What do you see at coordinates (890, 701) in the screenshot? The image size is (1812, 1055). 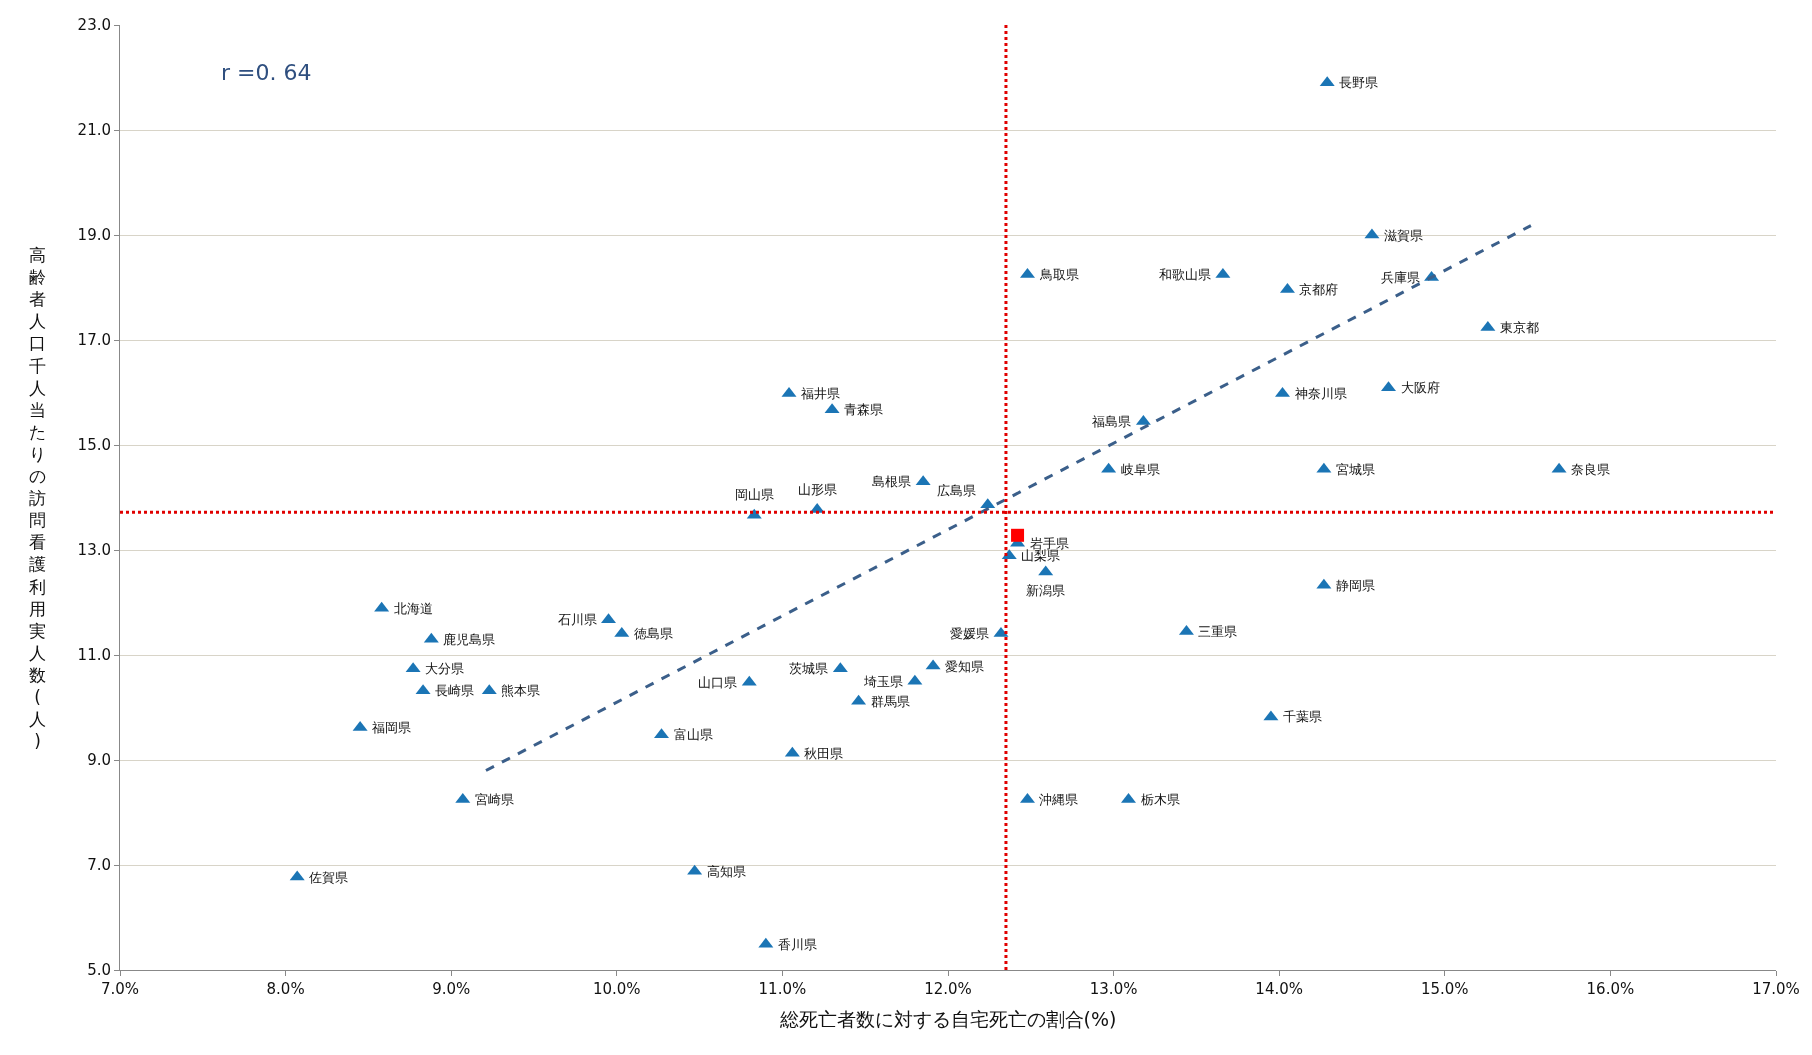 I see `annotation: 群馬県` at bounding box center [890, 701].